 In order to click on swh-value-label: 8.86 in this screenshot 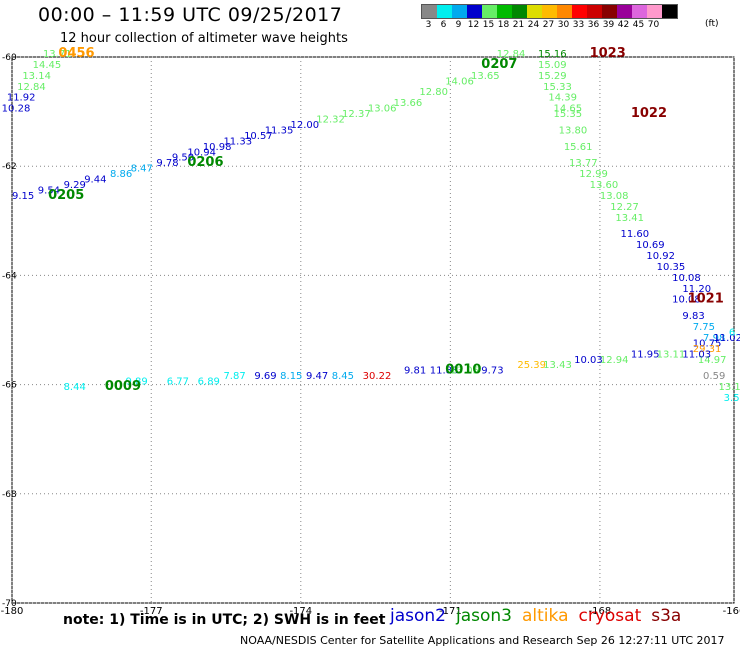, I will do `click(121, 174)`.